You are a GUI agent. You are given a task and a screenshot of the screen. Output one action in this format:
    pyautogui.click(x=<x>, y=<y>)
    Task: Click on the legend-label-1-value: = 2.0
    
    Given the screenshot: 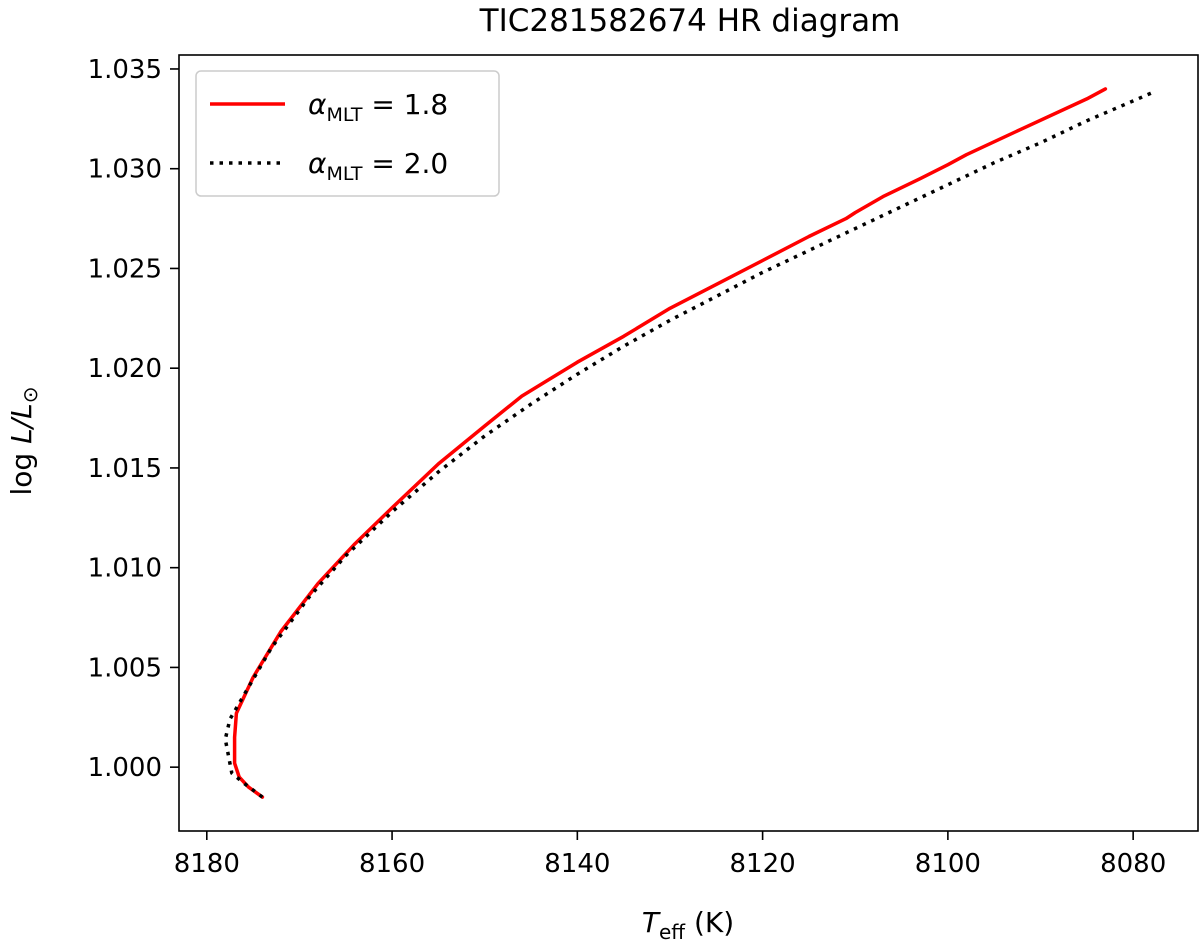 What is the action you would take?
    pyautogui.click(x=405, y=163)
    